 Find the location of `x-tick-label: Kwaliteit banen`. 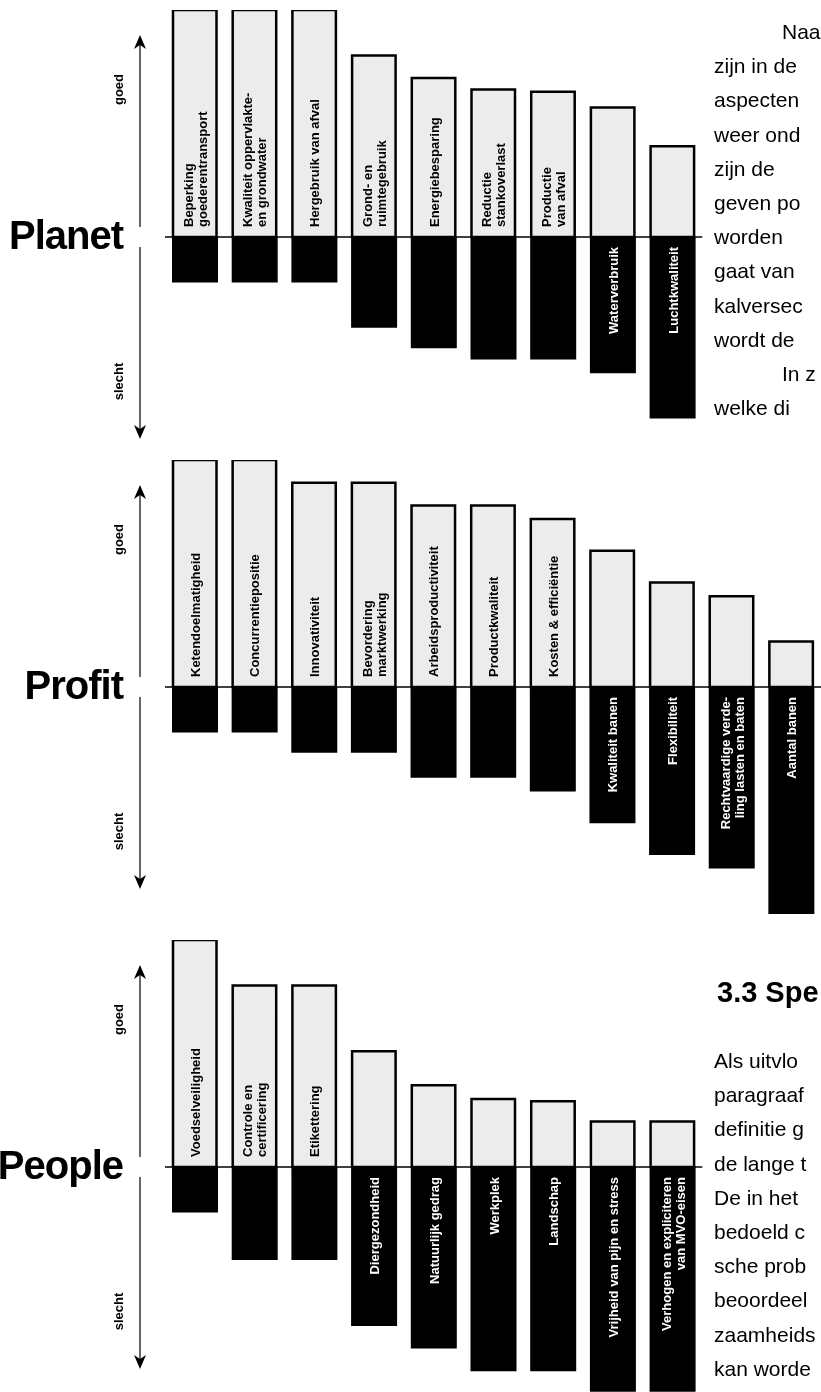

x-tick-label: Kwaliteit banen is located at coordinates (613, 744).